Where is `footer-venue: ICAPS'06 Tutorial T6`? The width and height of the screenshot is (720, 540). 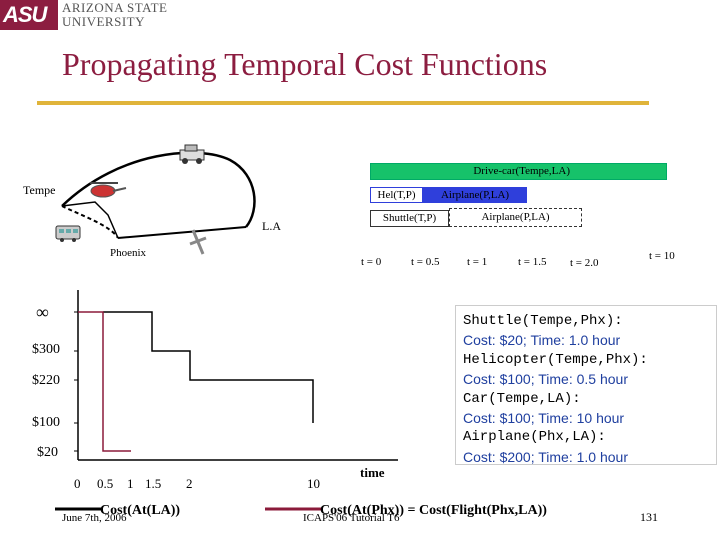
footer-venue: ICAPS'06 Tutorial T6 is located at coordinates (351, 518).